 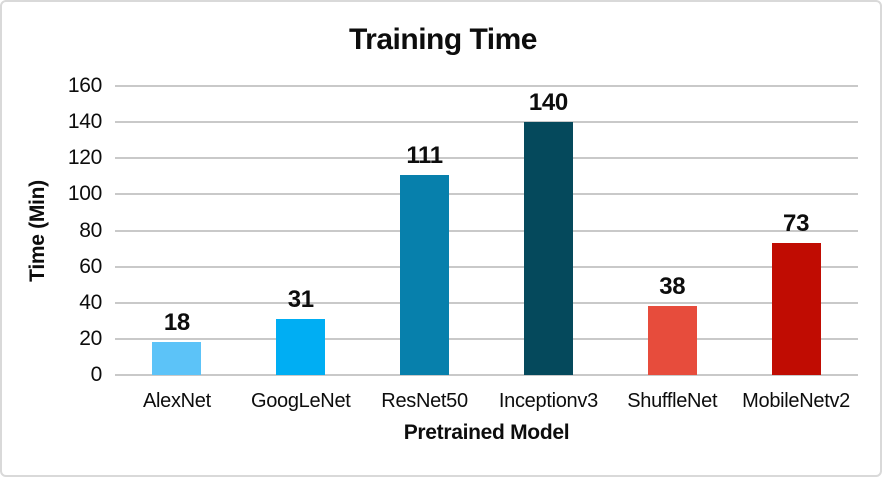 What do you see at coordinates (96, 374) in the screenshot?
I see `y-tick-label-0: 0` at bounding box center [96, 374].